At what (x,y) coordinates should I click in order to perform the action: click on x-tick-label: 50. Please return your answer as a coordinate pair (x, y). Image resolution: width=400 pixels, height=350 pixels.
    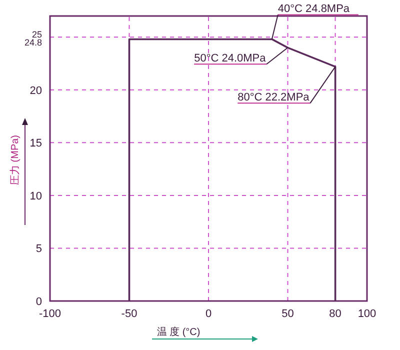
    Looking at the image, I should click on (288, 314).